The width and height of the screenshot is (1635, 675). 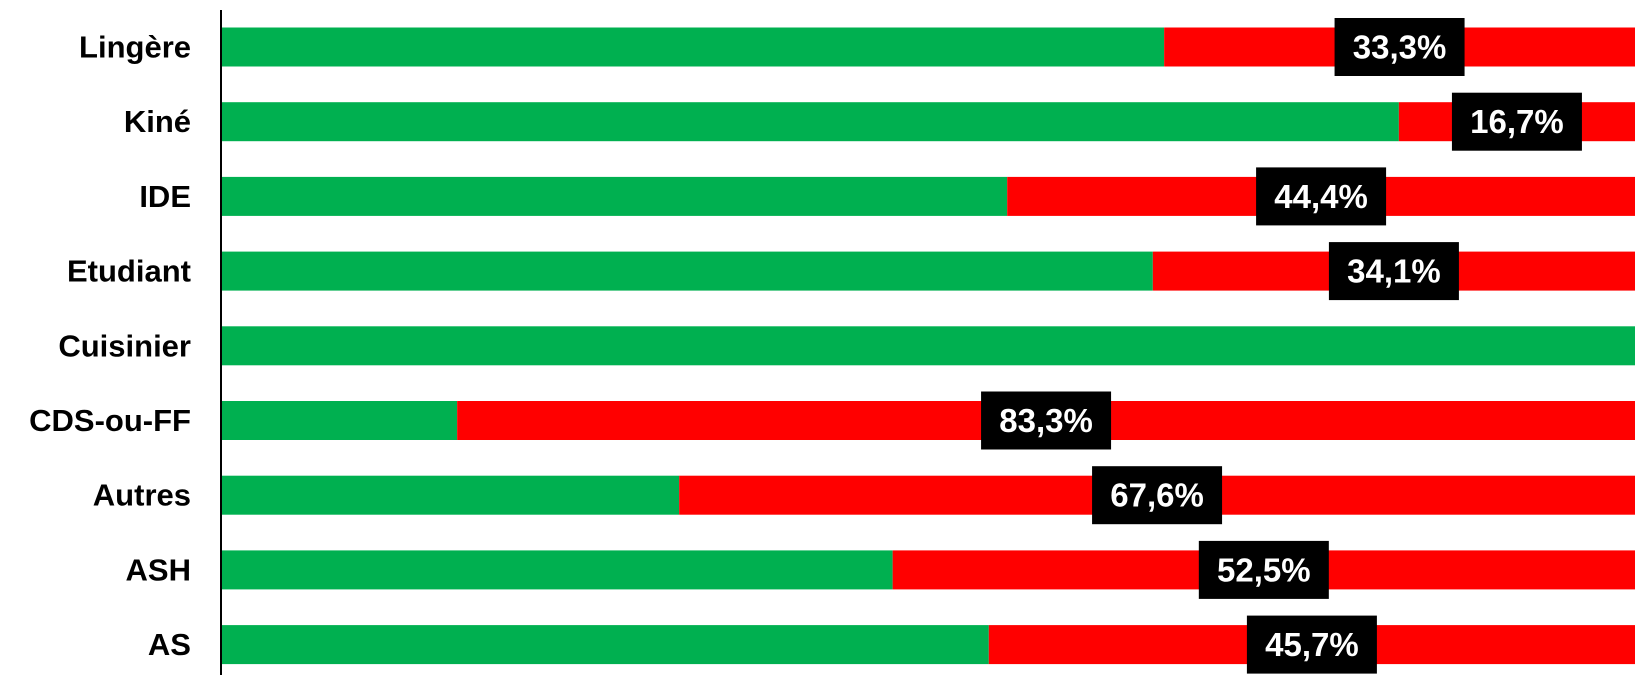 I want to click on data-label-text: 33,3%, so click(x=1400, y=47).